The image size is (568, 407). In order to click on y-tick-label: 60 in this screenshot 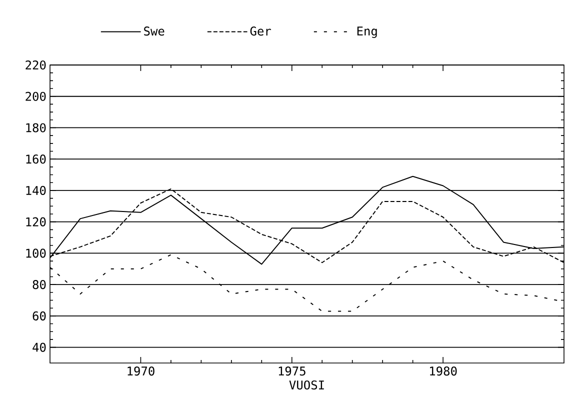, I will do `click(39, 315)`.